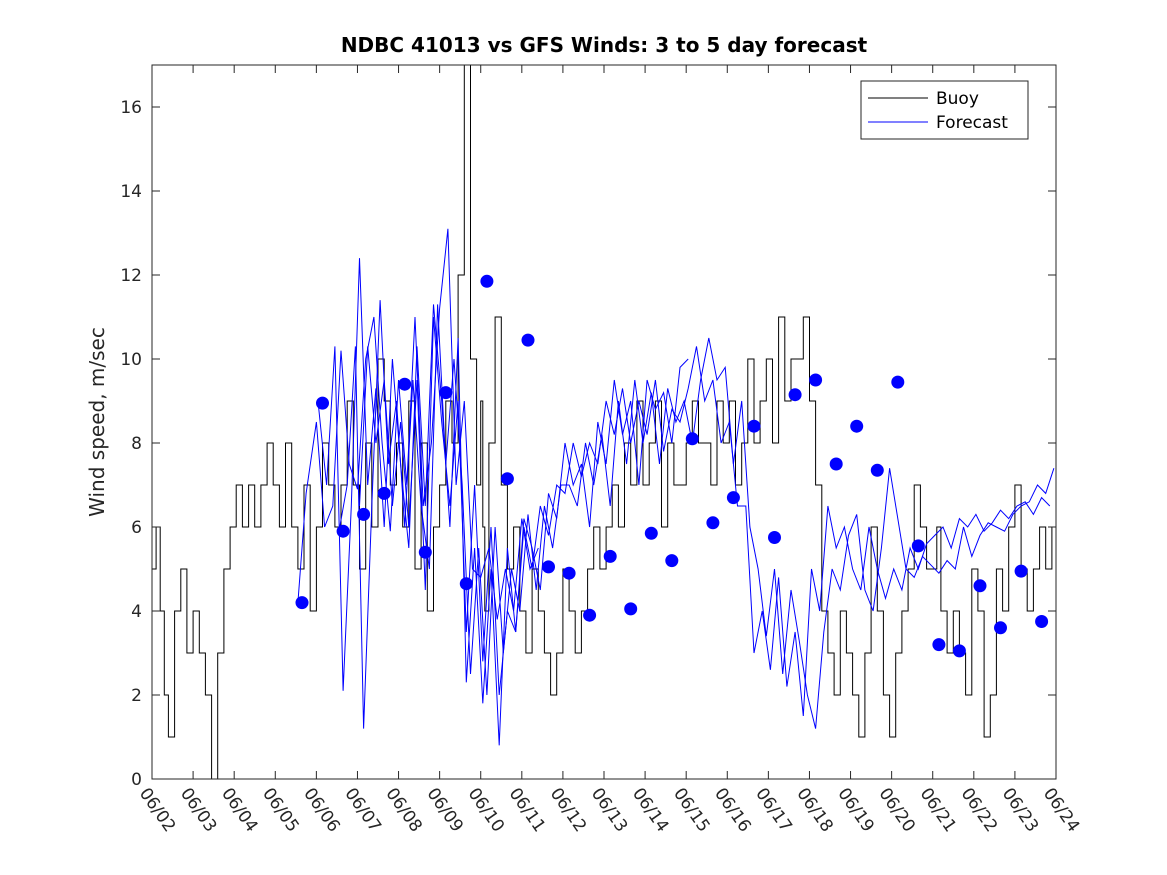 The width and height of the screenshot is (1167, 875). What do you see at coordinates (136, 780) in the screenshot?
I see `y-tick-label-0: 0` at bounding box center [136, 780].